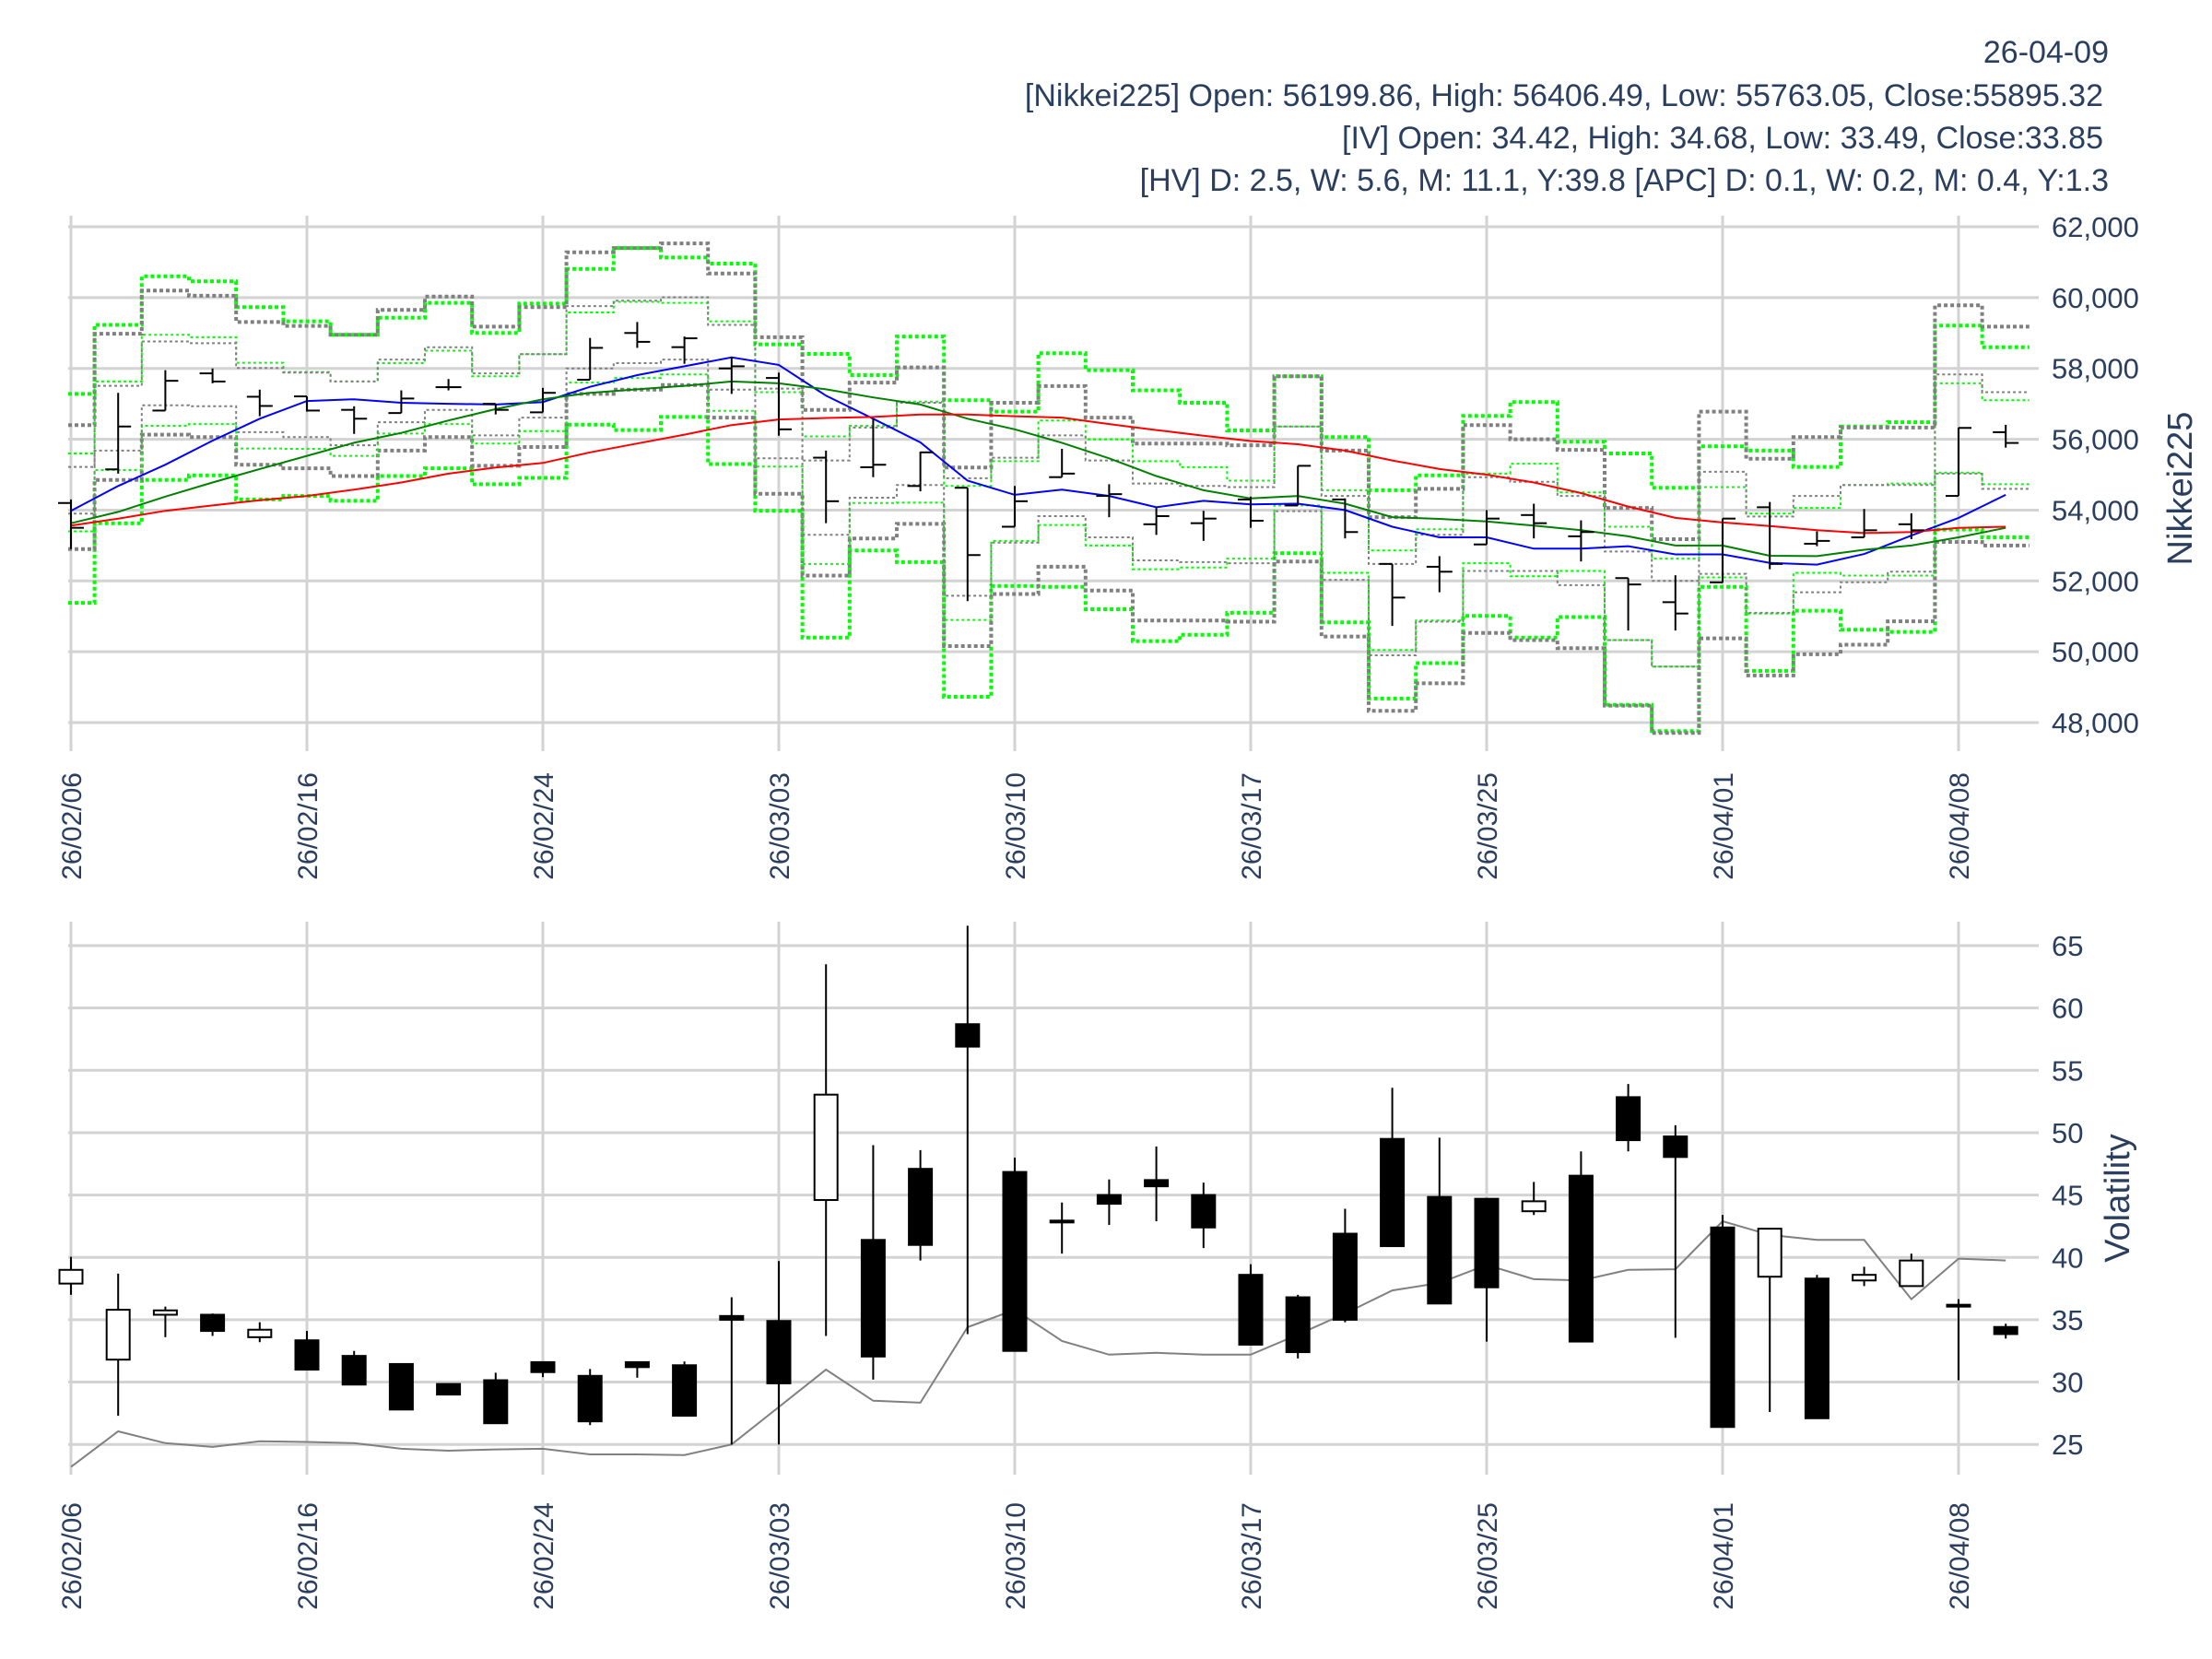 The width and height of the screenshot is (2212, 1659). What do you see at coordinates (2067, 1196) in the screenshot?
I see `y-tick-label: 45` at bounding box center [2067, 1196].